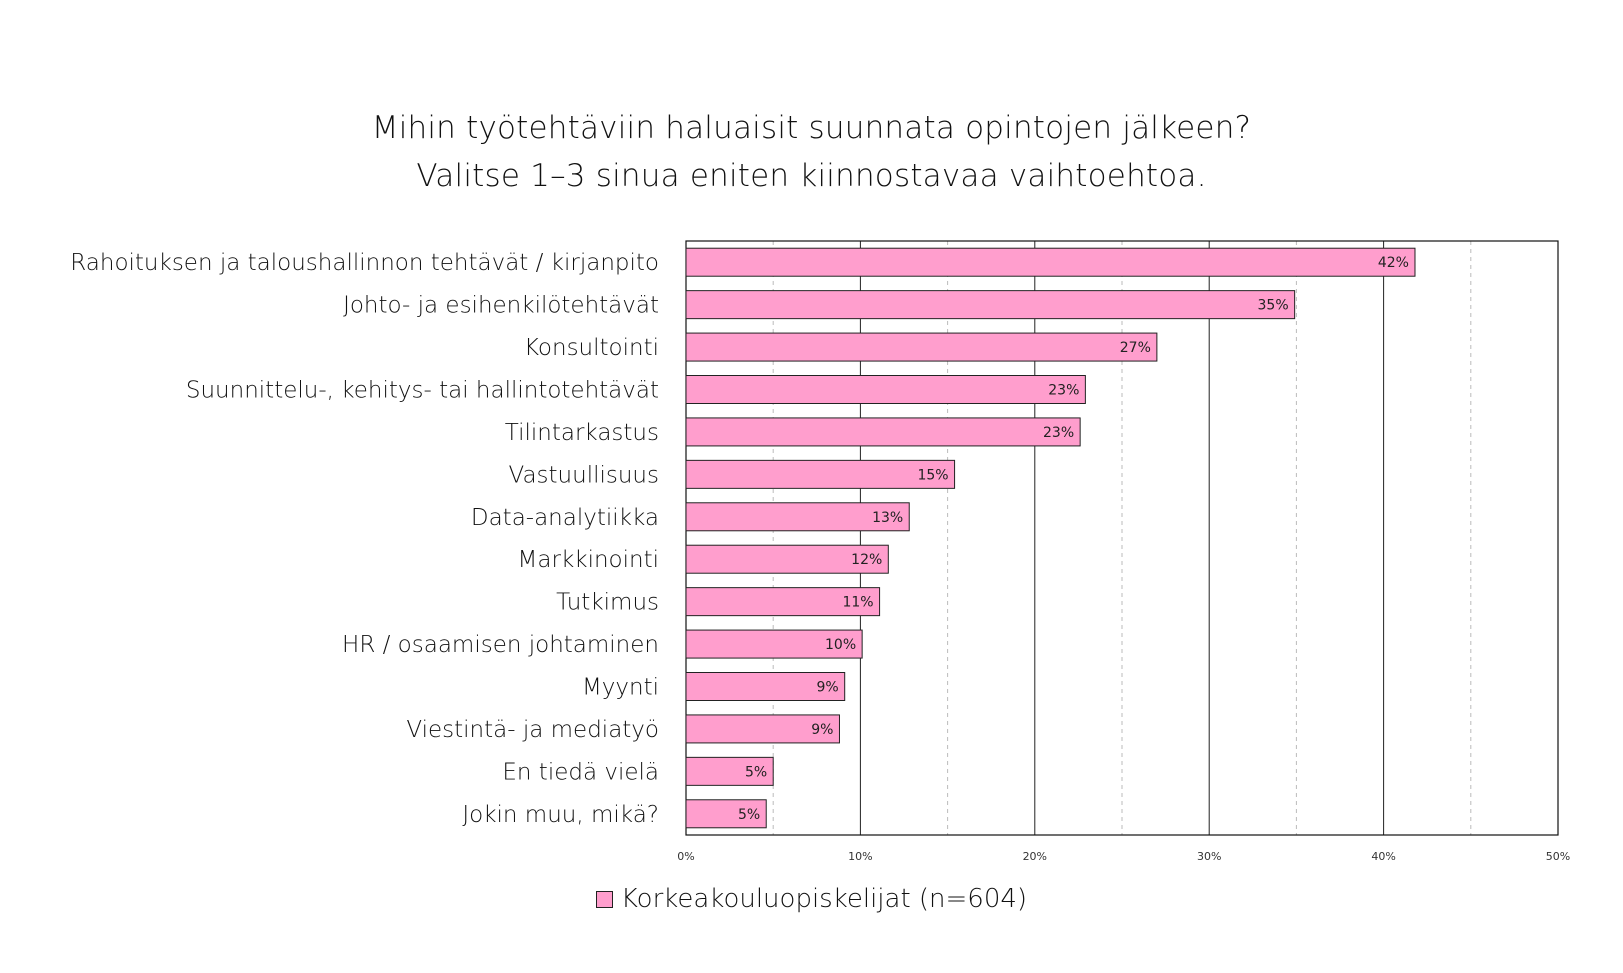 The height and width of the screenshot is (973, 1623). Describe the element at coordinates (840, 645) in the screenshot. I see `data-label: 10%` at that location.